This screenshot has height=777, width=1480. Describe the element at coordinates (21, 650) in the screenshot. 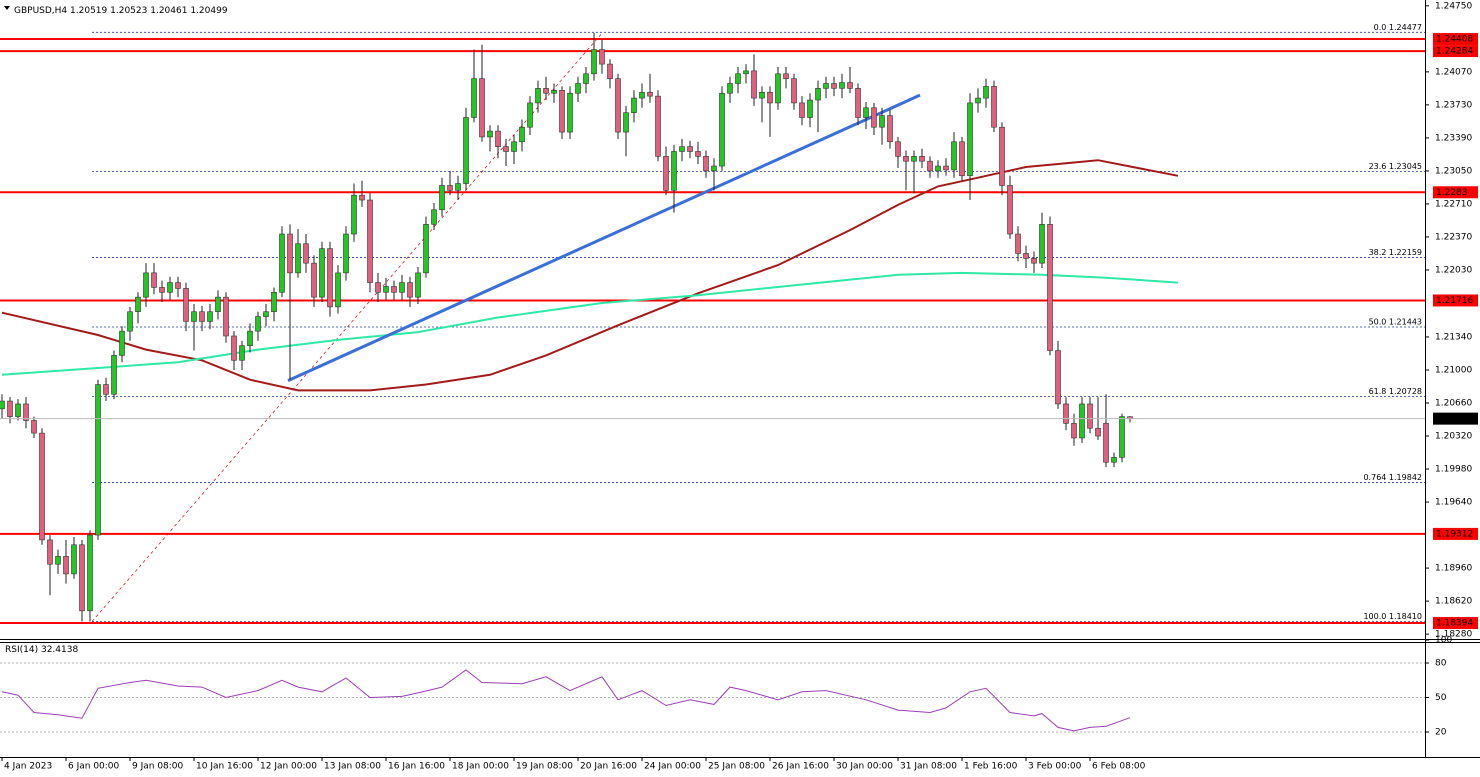

I see `rsi-label: RSI(14)` at that location.